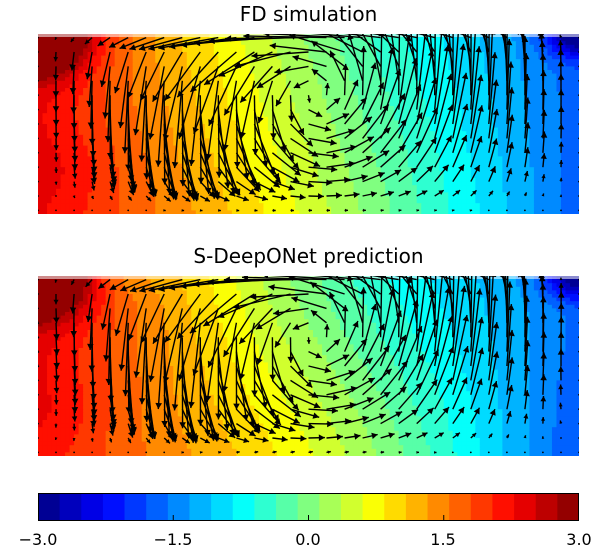  Describe the element at coordinates (308, 507) in the screenshot. I see `colorbar` at that location.